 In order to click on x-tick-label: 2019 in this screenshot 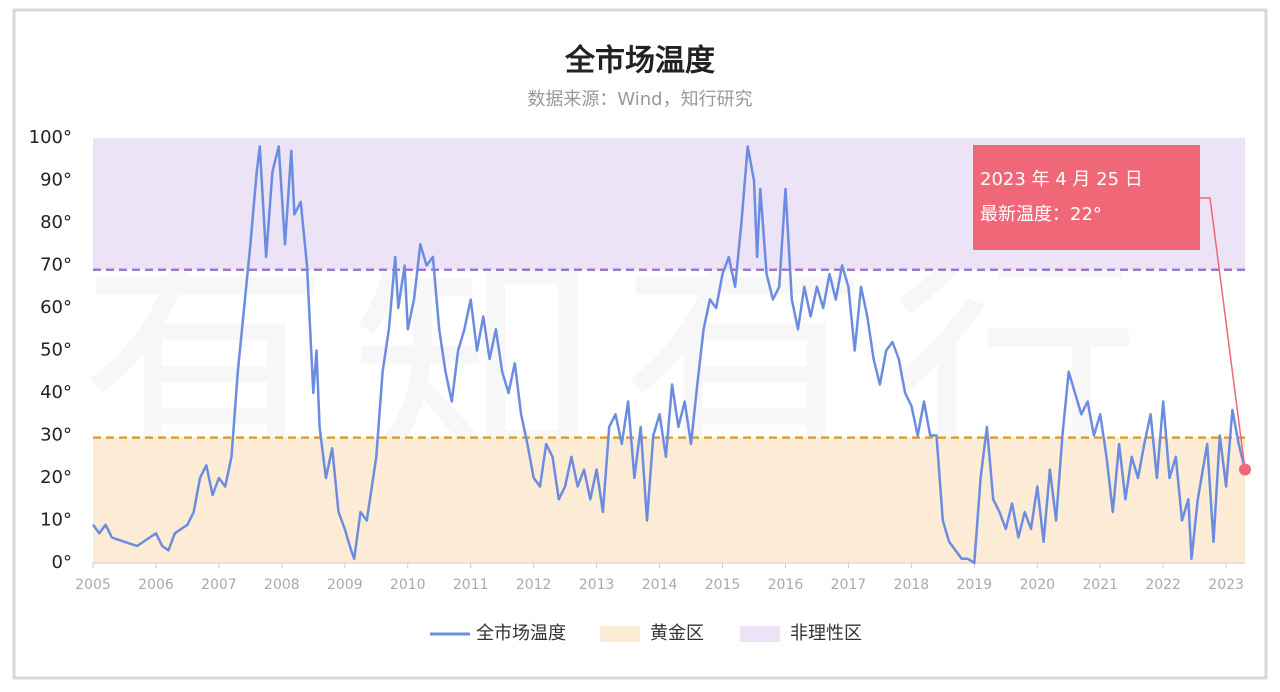, I will do `click(974, 585)`.